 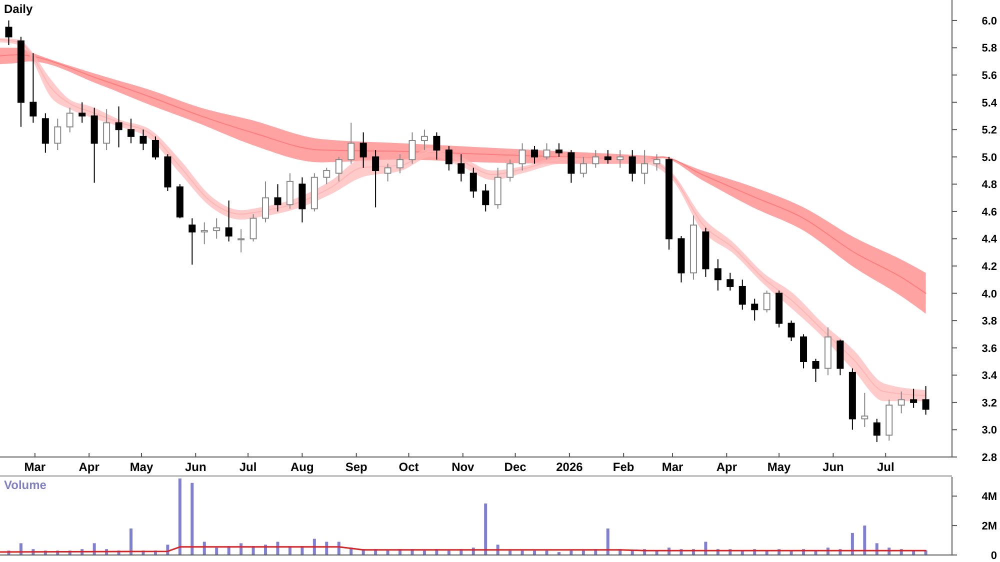 I want to click on y-tick-label: 3.6, so click(x=989, y=348).